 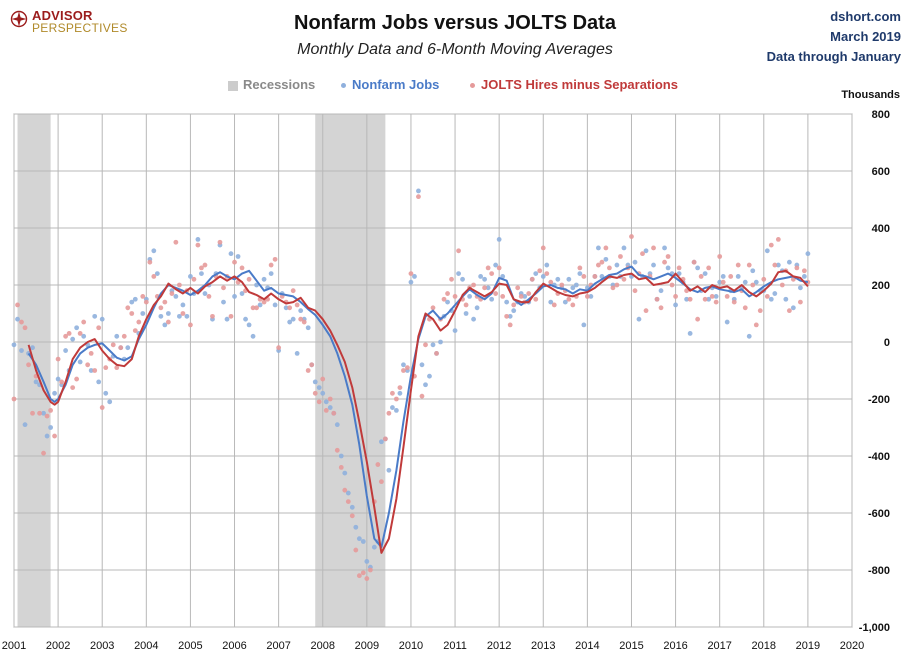 I want to click on x-tick-label: 2006, so click(x=234, y=646).